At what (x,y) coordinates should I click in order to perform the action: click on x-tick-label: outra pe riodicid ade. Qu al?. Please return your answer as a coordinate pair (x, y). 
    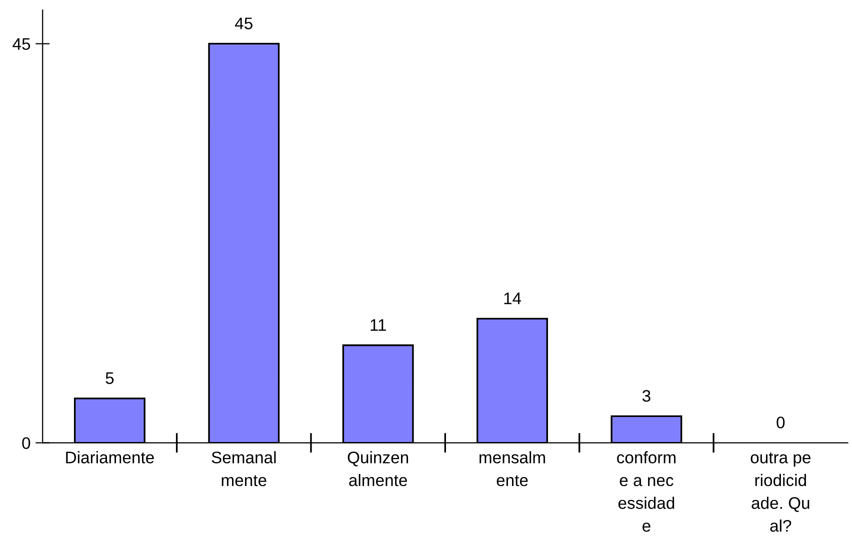
    Looking at the image, I should click on (780, 492).